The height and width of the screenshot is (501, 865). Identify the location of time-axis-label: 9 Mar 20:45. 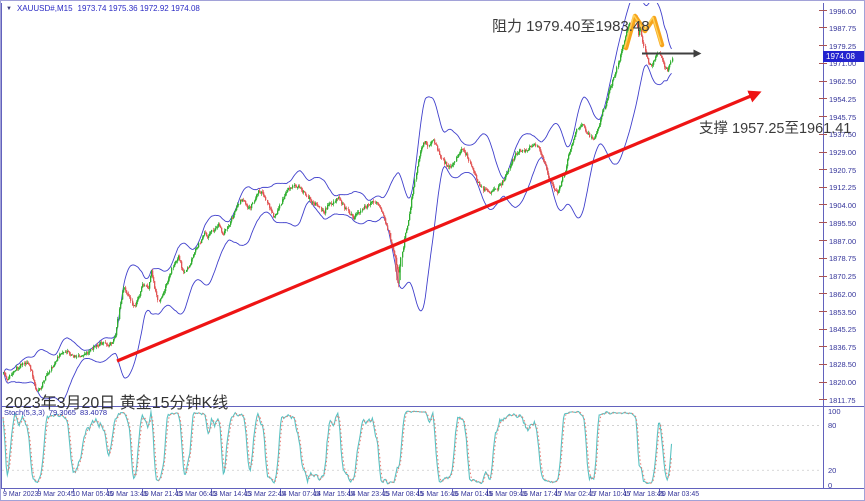
(56, 494).